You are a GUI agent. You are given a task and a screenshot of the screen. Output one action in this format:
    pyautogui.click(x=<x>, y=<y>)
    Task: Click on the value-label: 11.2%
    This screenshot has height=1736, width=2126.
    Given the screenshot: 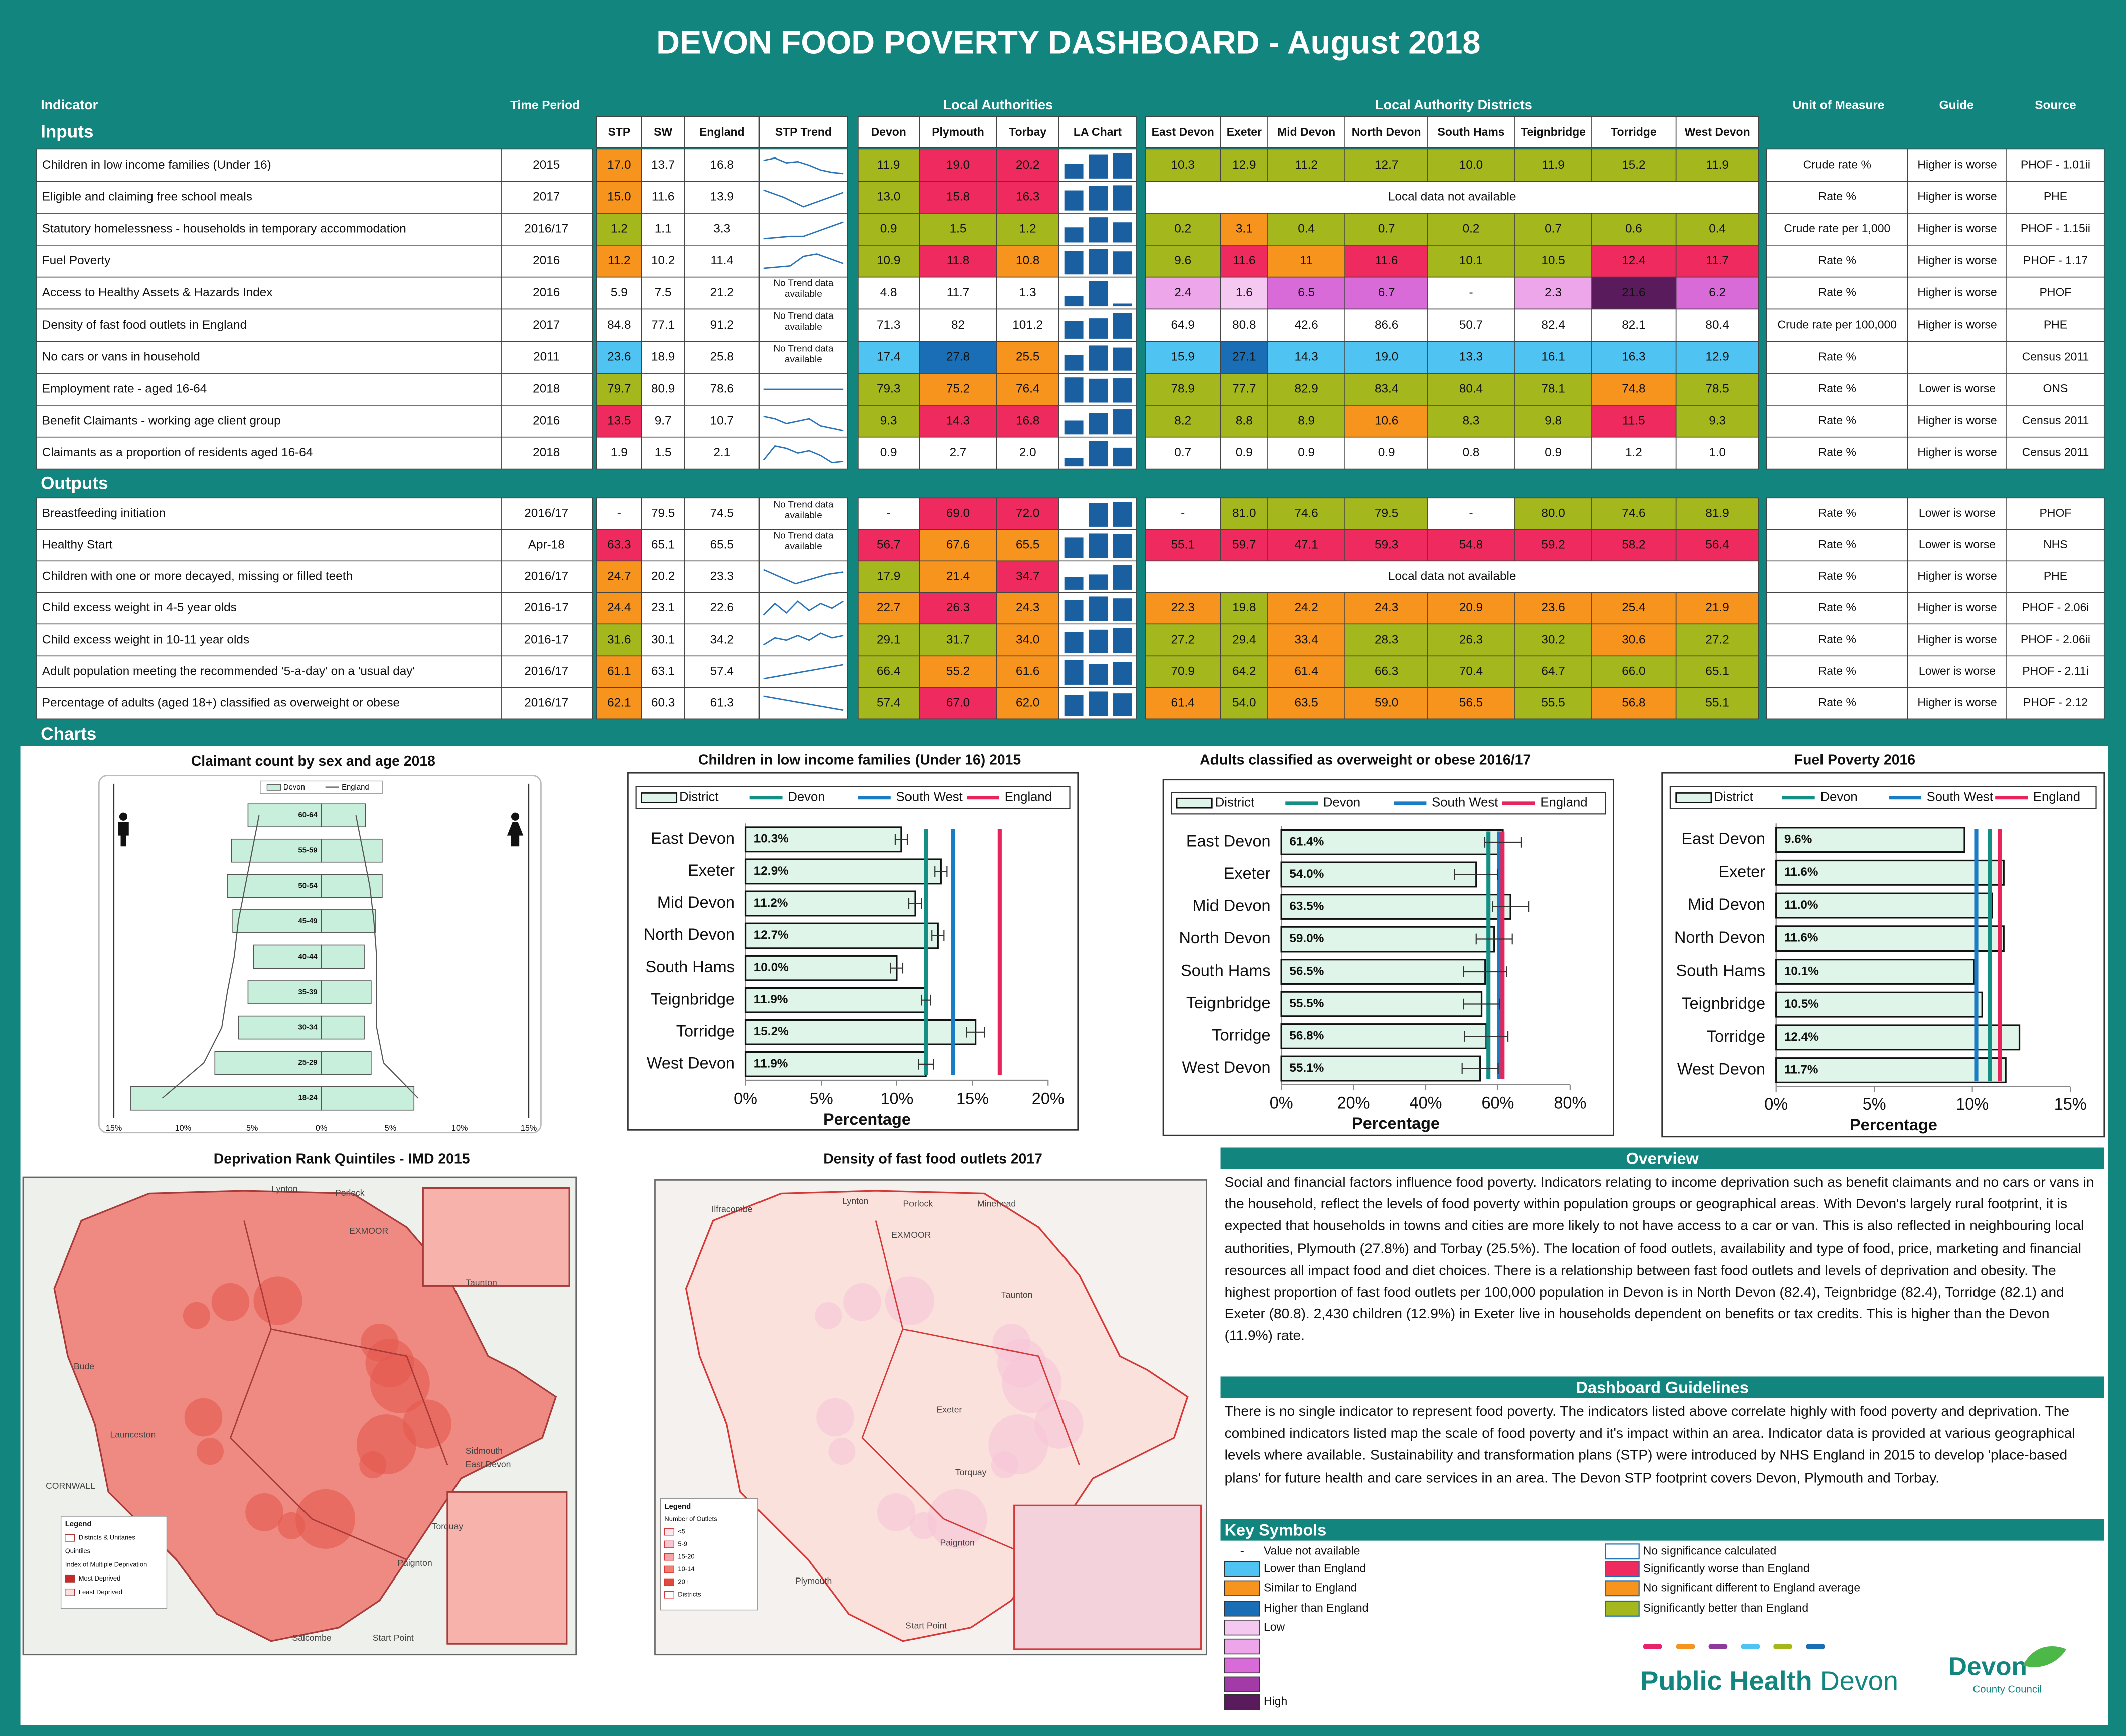 What is the action you would take?
    pyautogui.click(x=771, y=903)
    